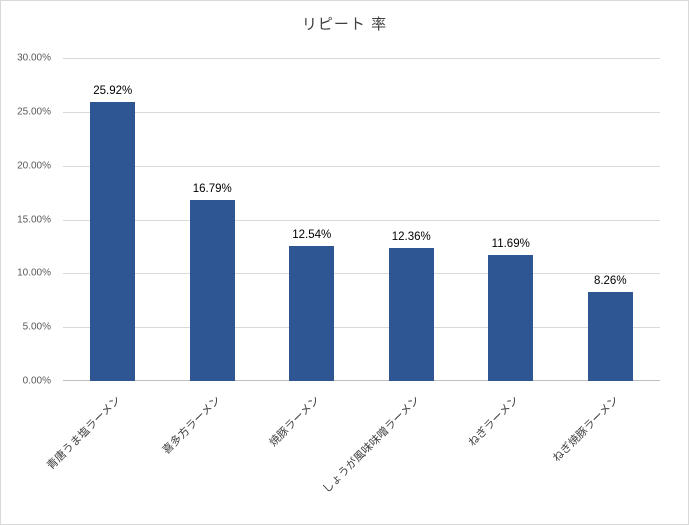 Image resolution: width=689 pixels, height=525 pixels. I want to click on bar-data-label: 25.92%, so click(113, 90).